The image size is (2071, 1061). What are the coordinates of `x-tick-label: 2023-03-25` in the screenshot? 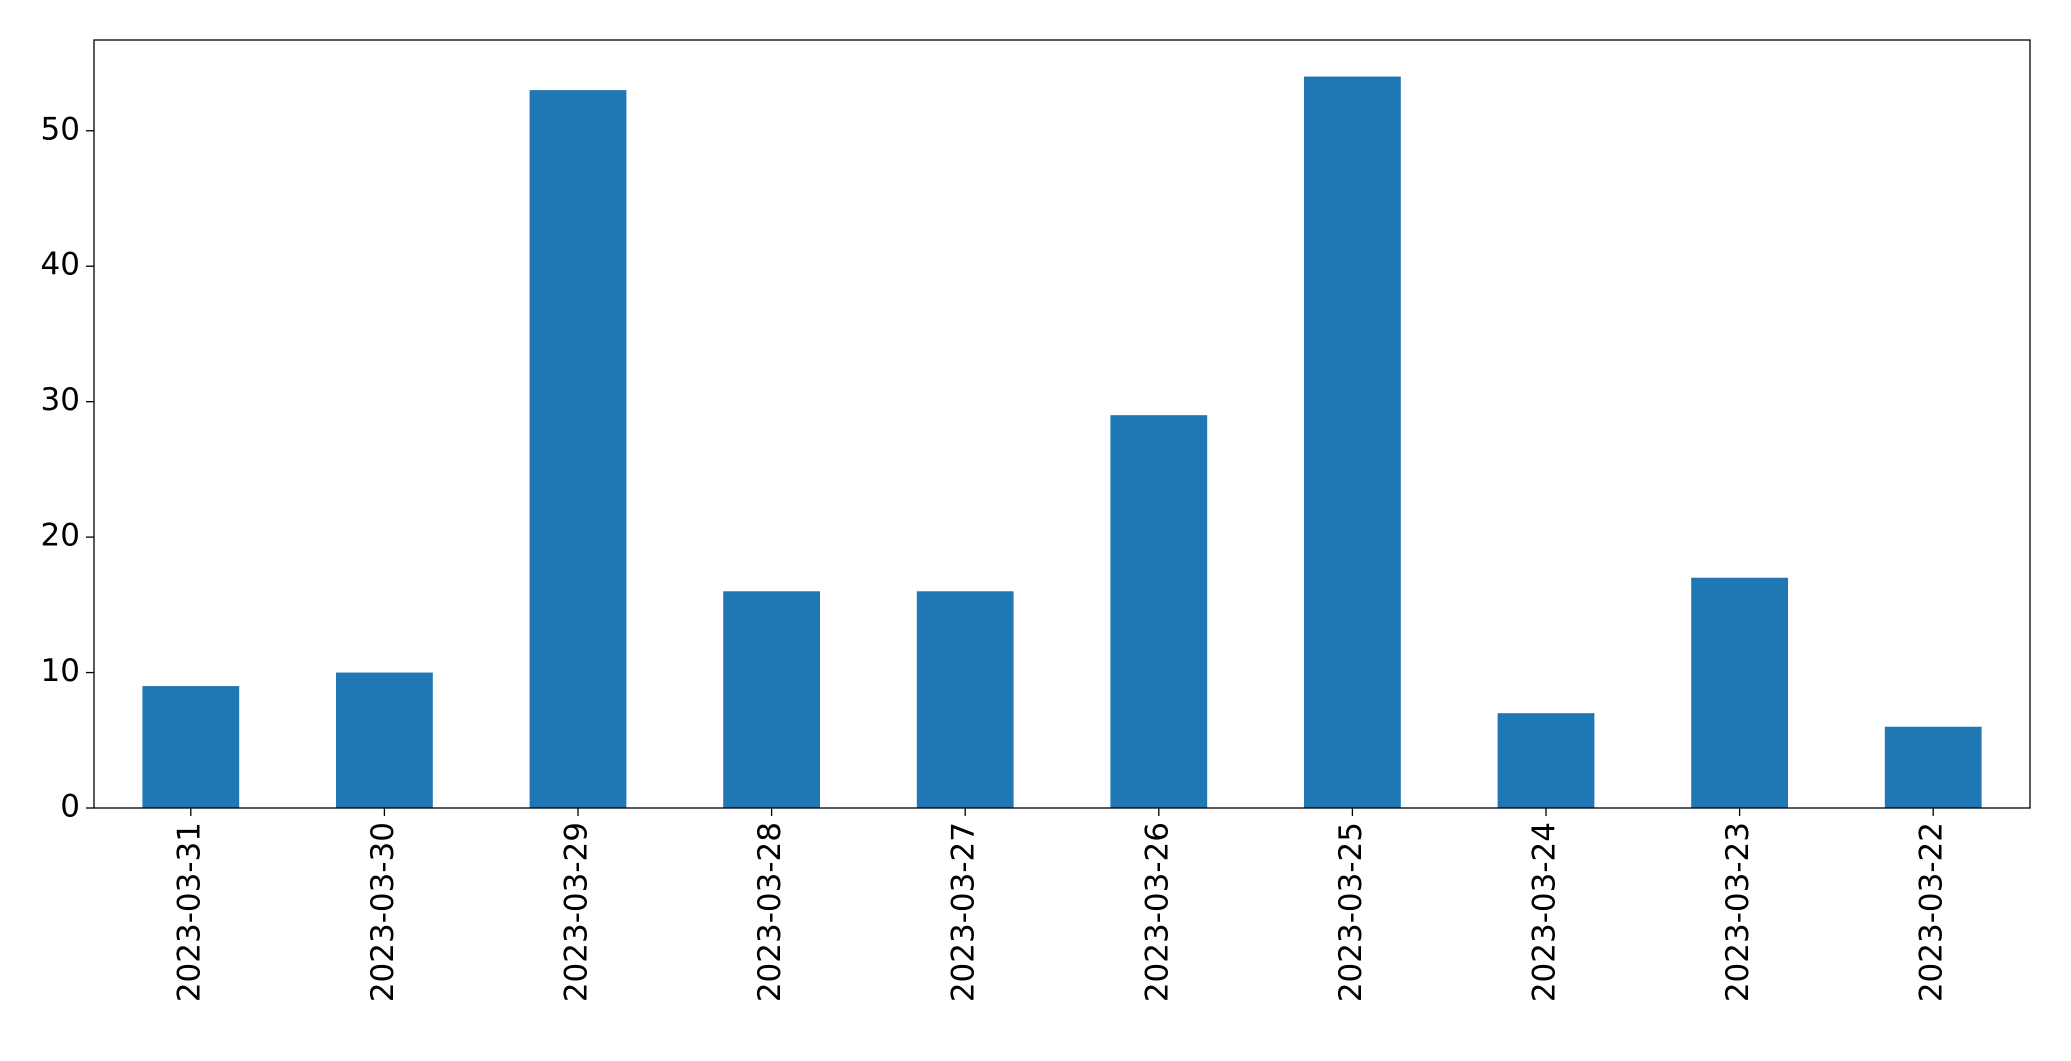 It's located at (1351, 912).